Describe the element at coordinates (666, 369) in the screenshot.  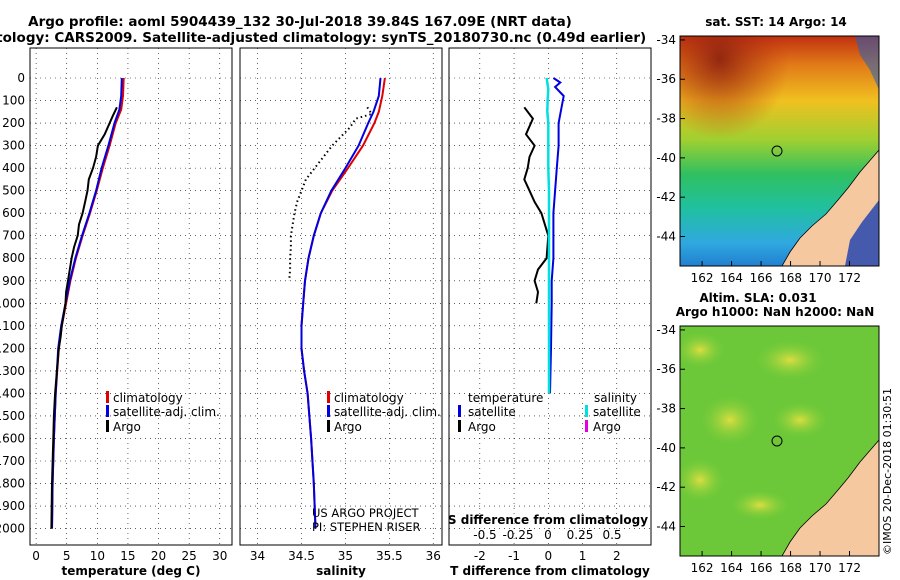
I see `map-y-tick-label: -36` at that location.